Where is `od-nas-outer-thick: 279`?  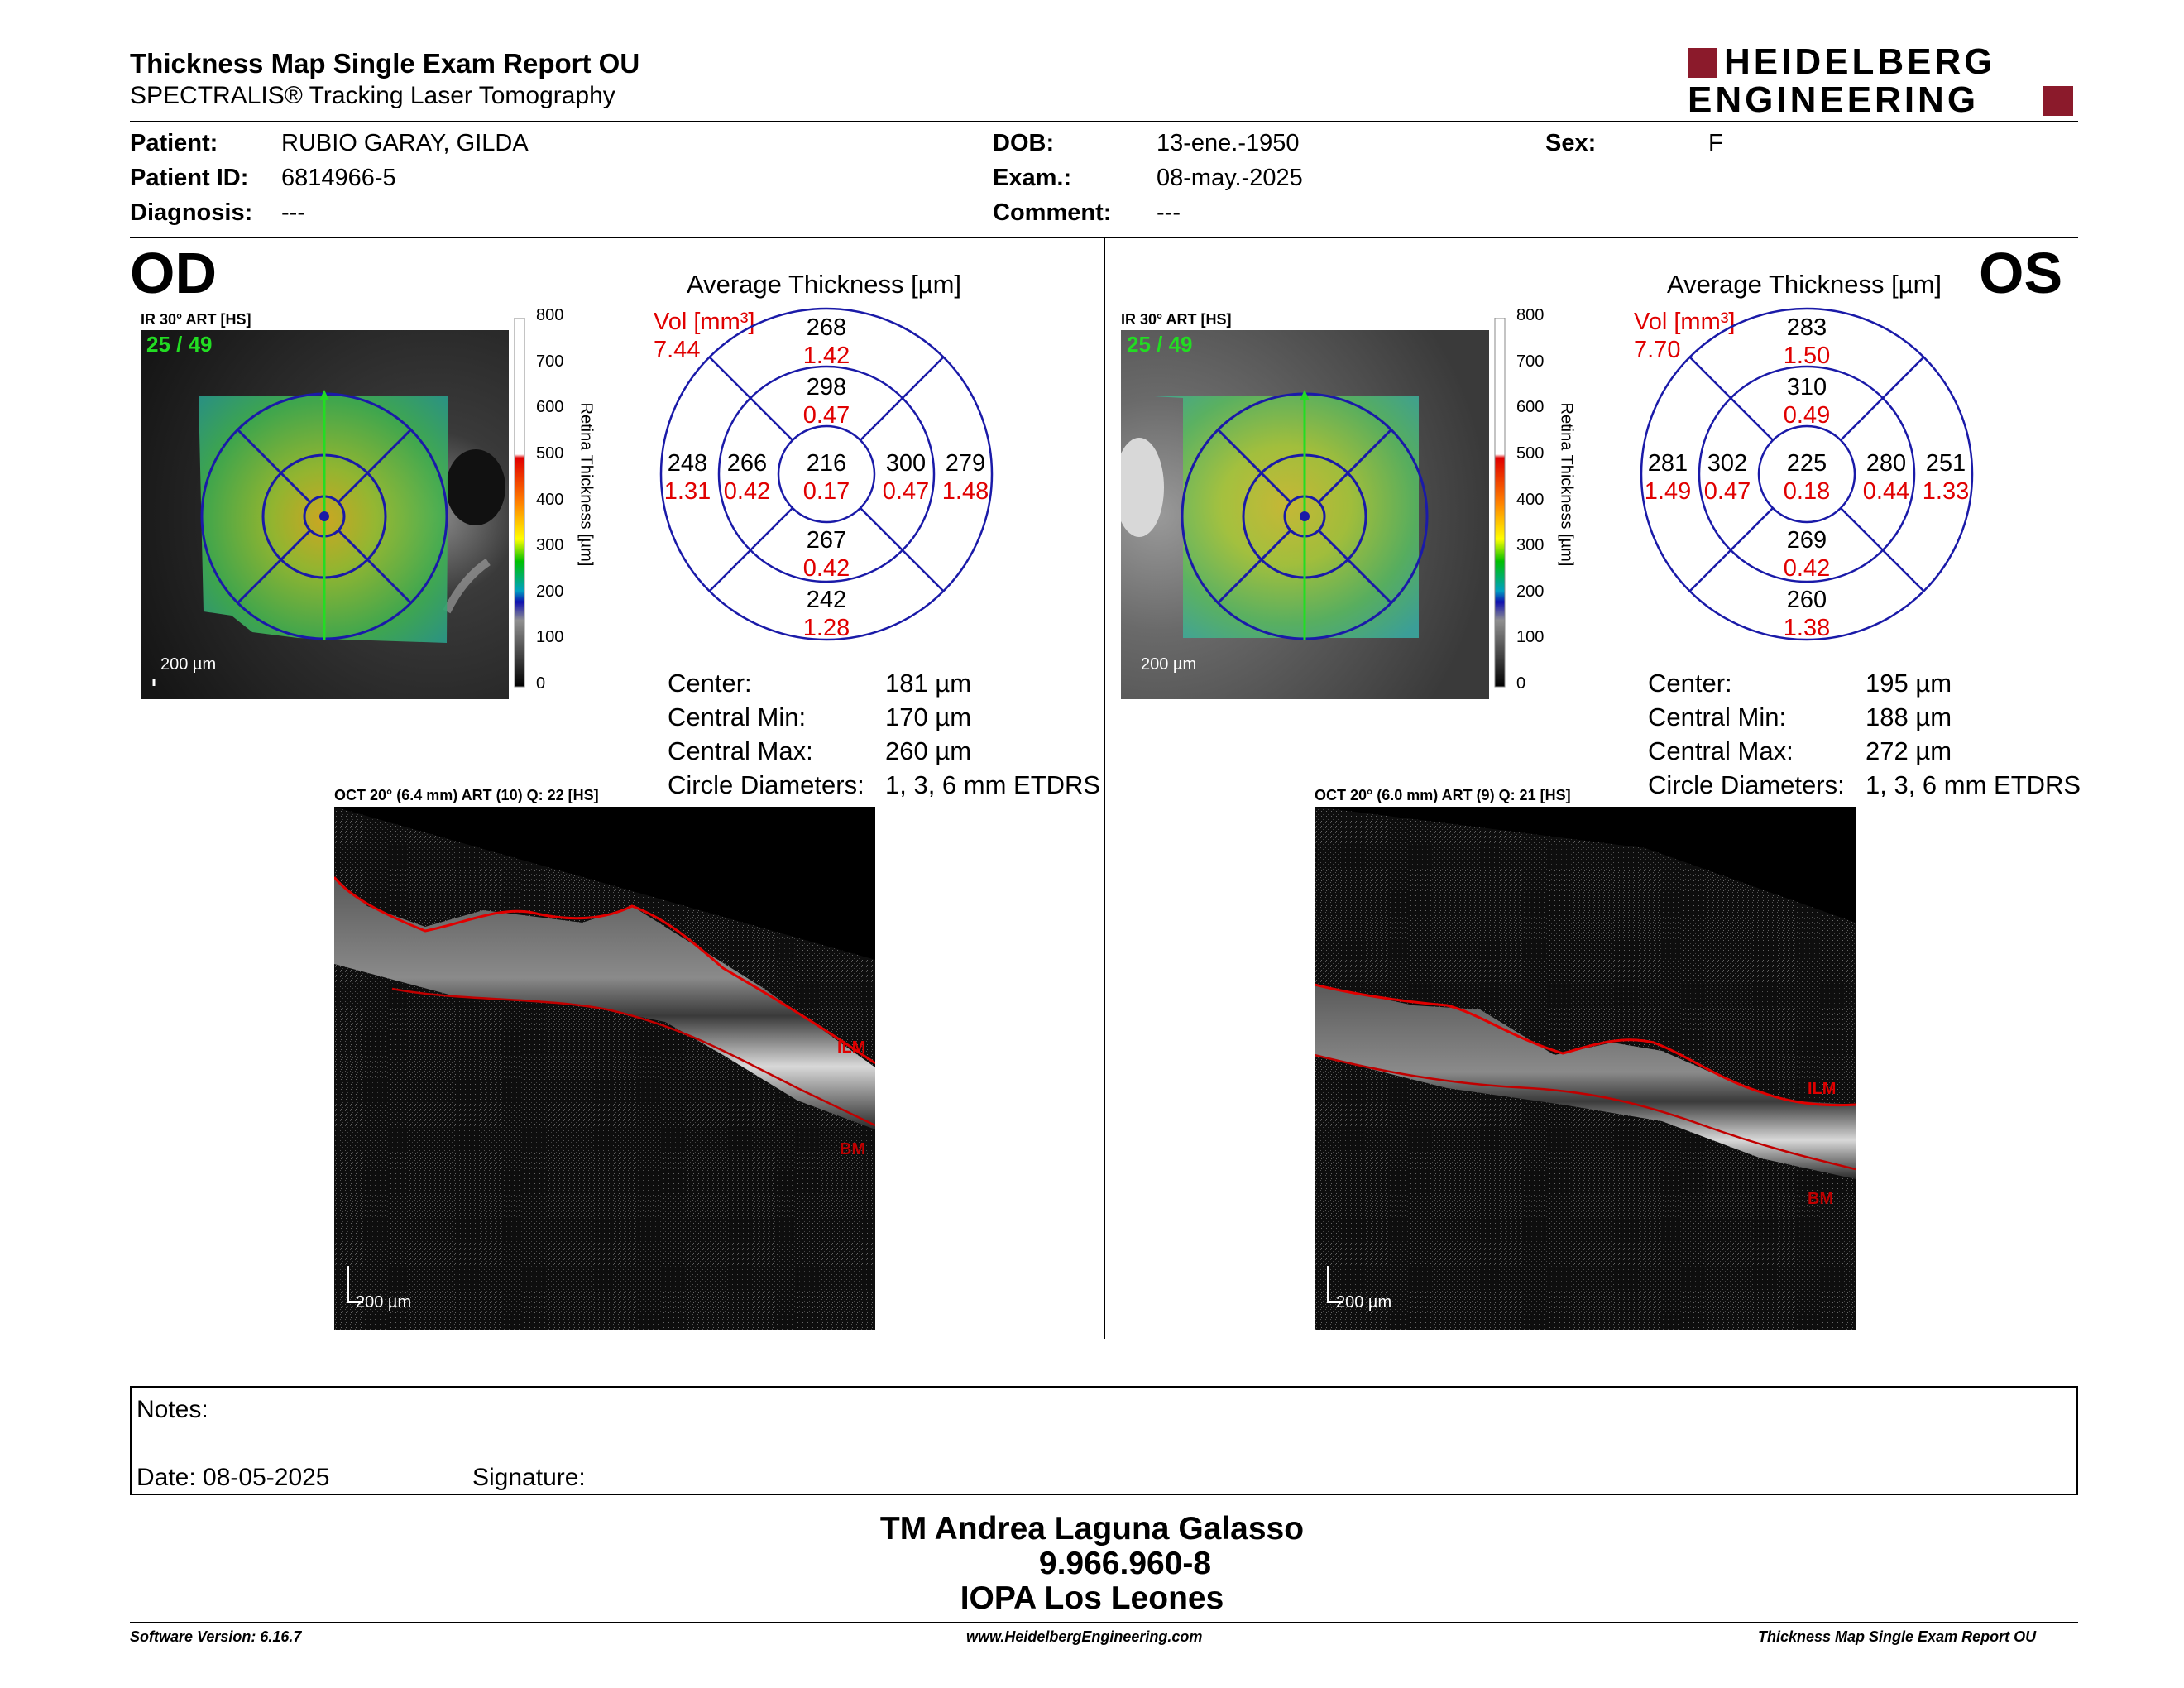
od-nas-outer-thick: 279 is located at coordinates (965, 463).